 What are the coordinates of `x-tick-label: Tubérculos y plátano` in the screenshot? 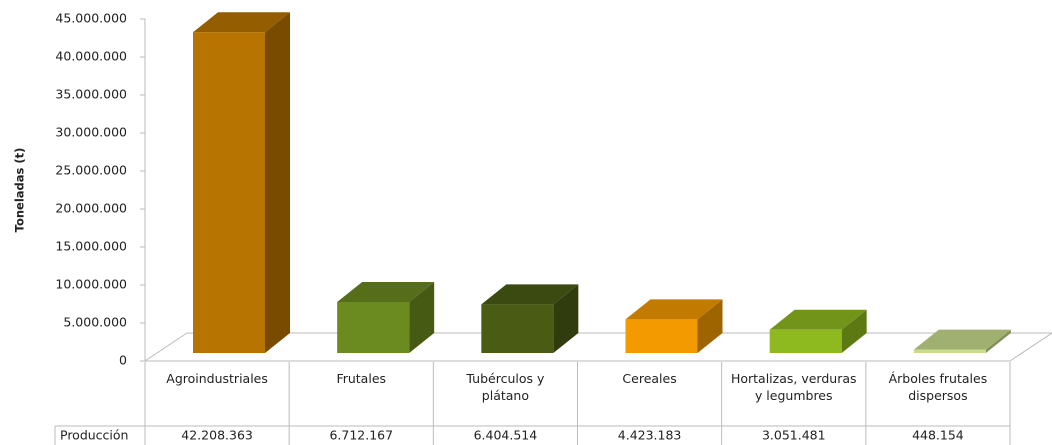 It's located at (505, 387).